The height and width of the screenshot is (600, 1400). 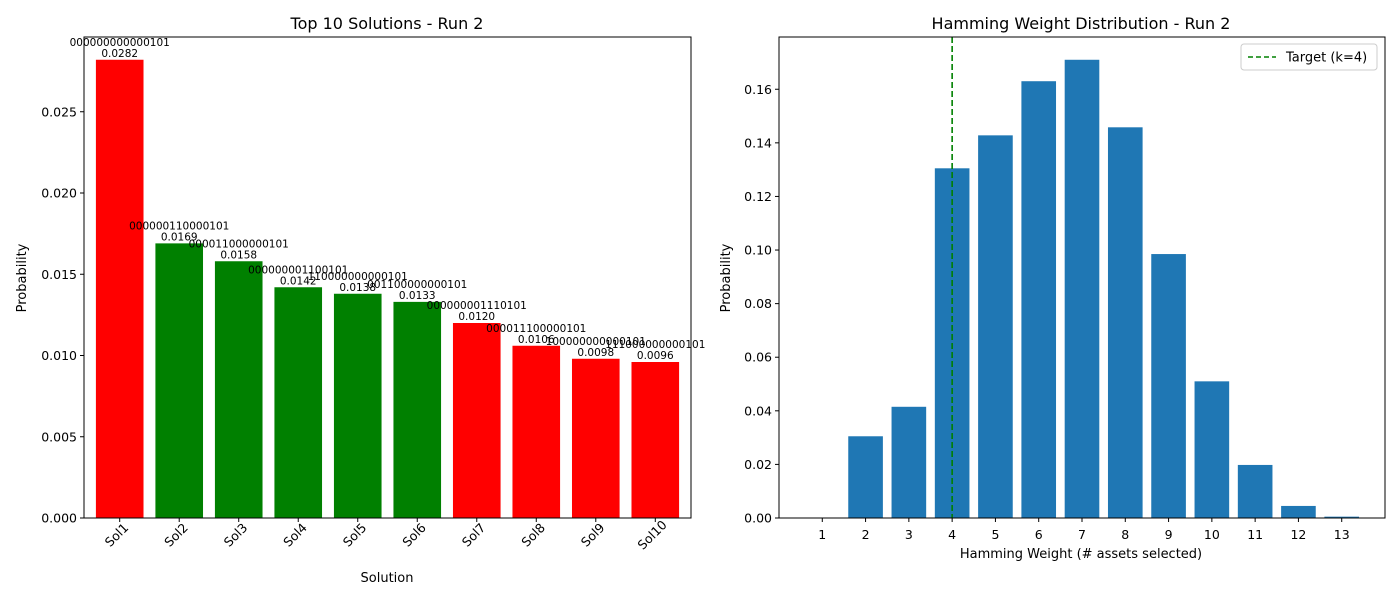 What do you see at coordinates (179, 226) in the screenshot?
I see `bar-bitstring-label: 000000110000101` at bounding box center [179, 226].